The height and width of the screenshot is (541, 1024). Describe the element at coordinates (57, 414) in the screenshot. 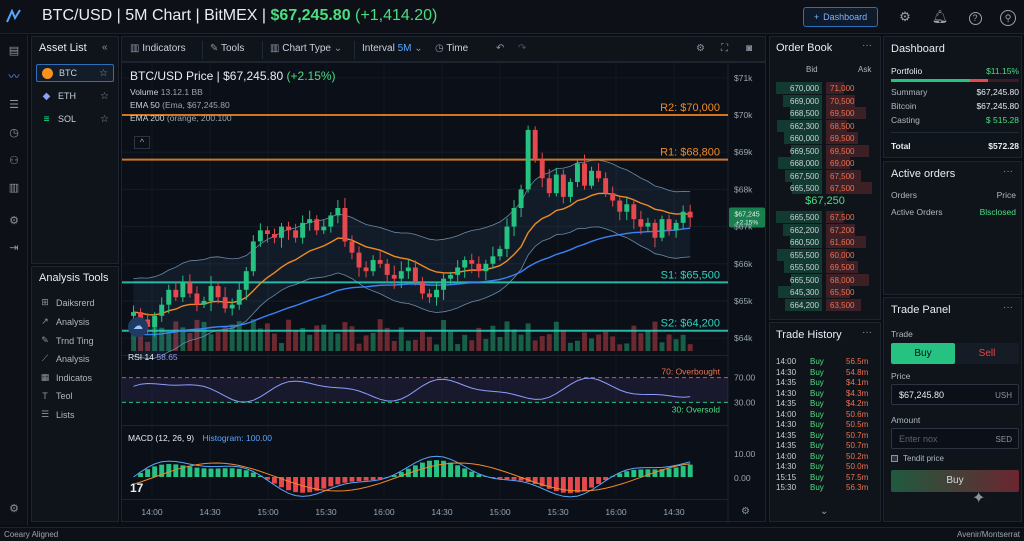

I see `tool-item: ☰ Lists` at that location.